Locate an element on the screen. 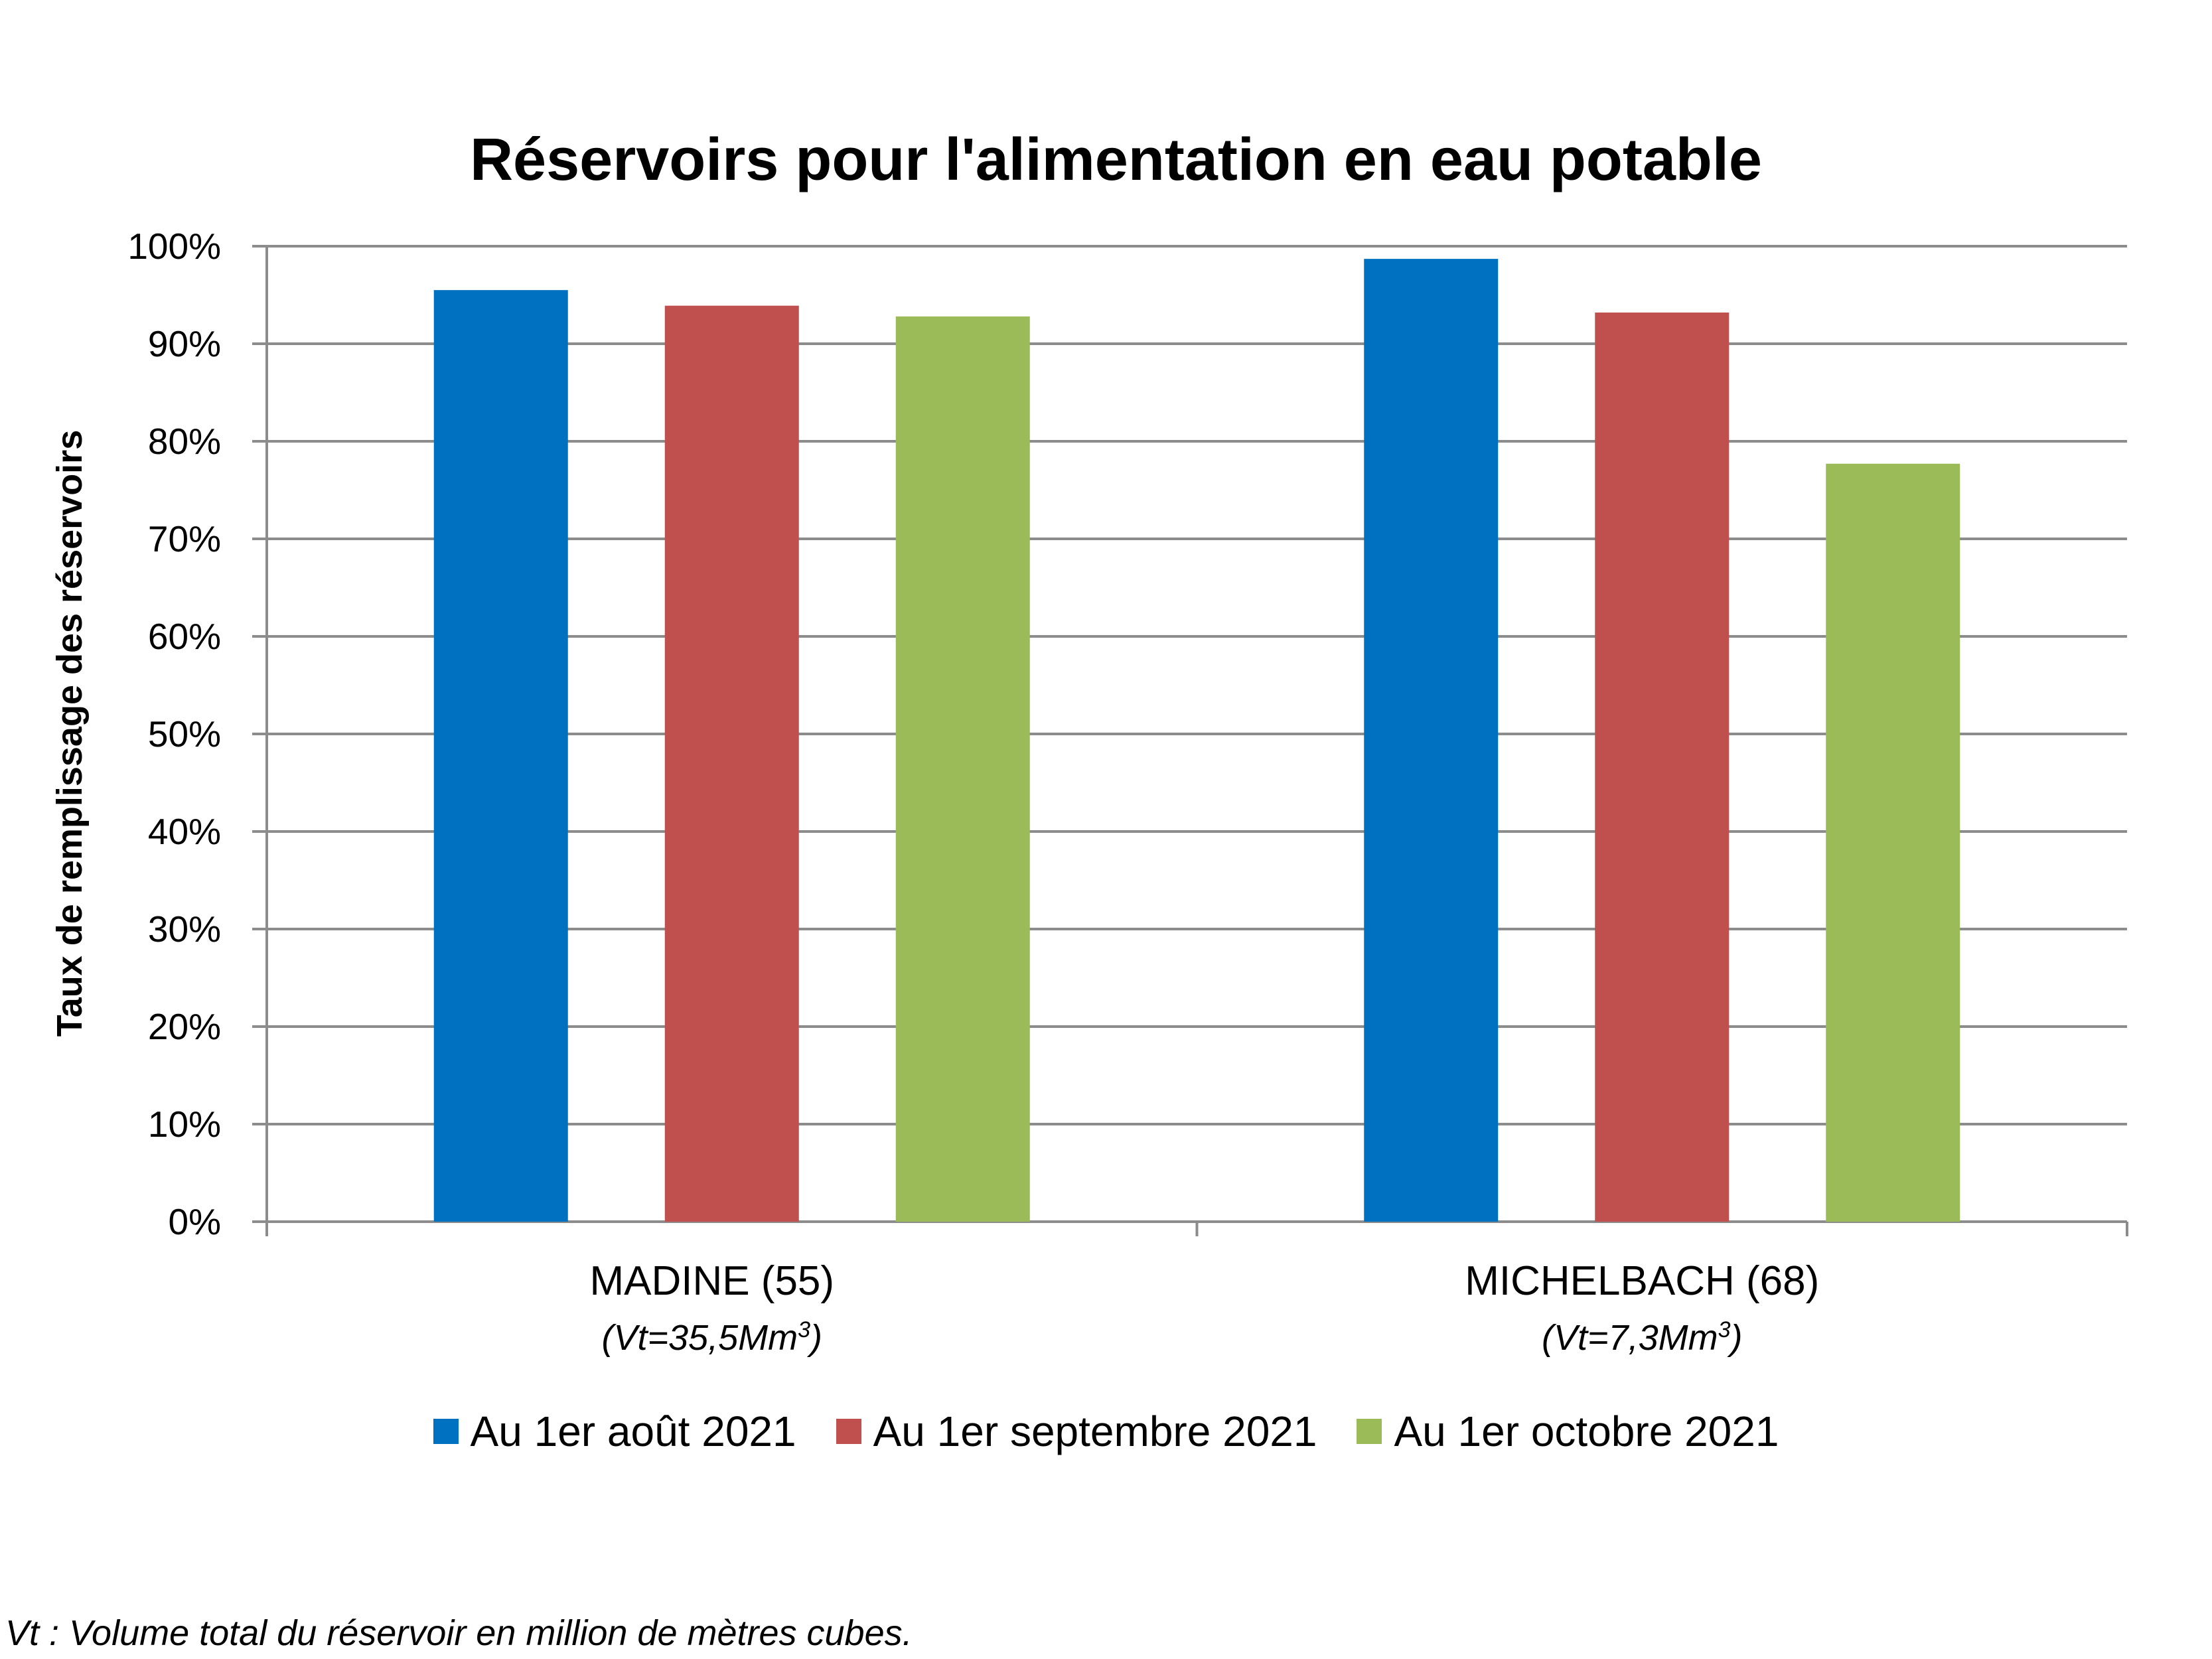 This screenshot has height=1659, width=2212. legend-item: Au 1er octobre 2021 is located at coordinates (1568, 1431).